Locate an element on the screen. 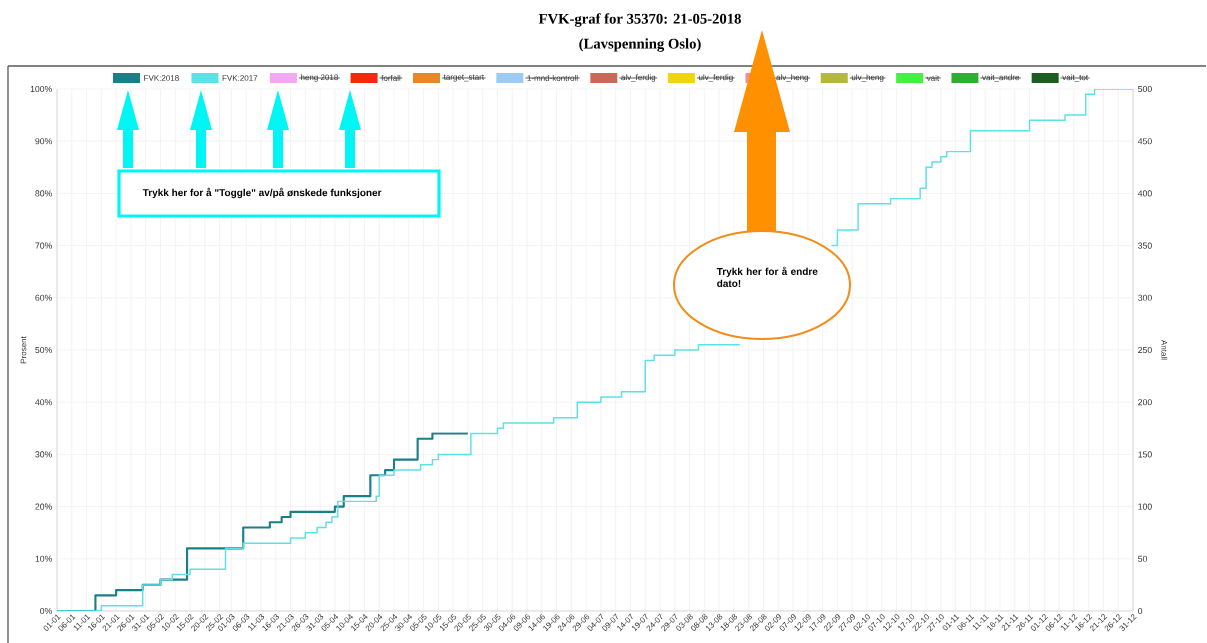  legend-label: vait_tot is located at coordinates (1075, 78).